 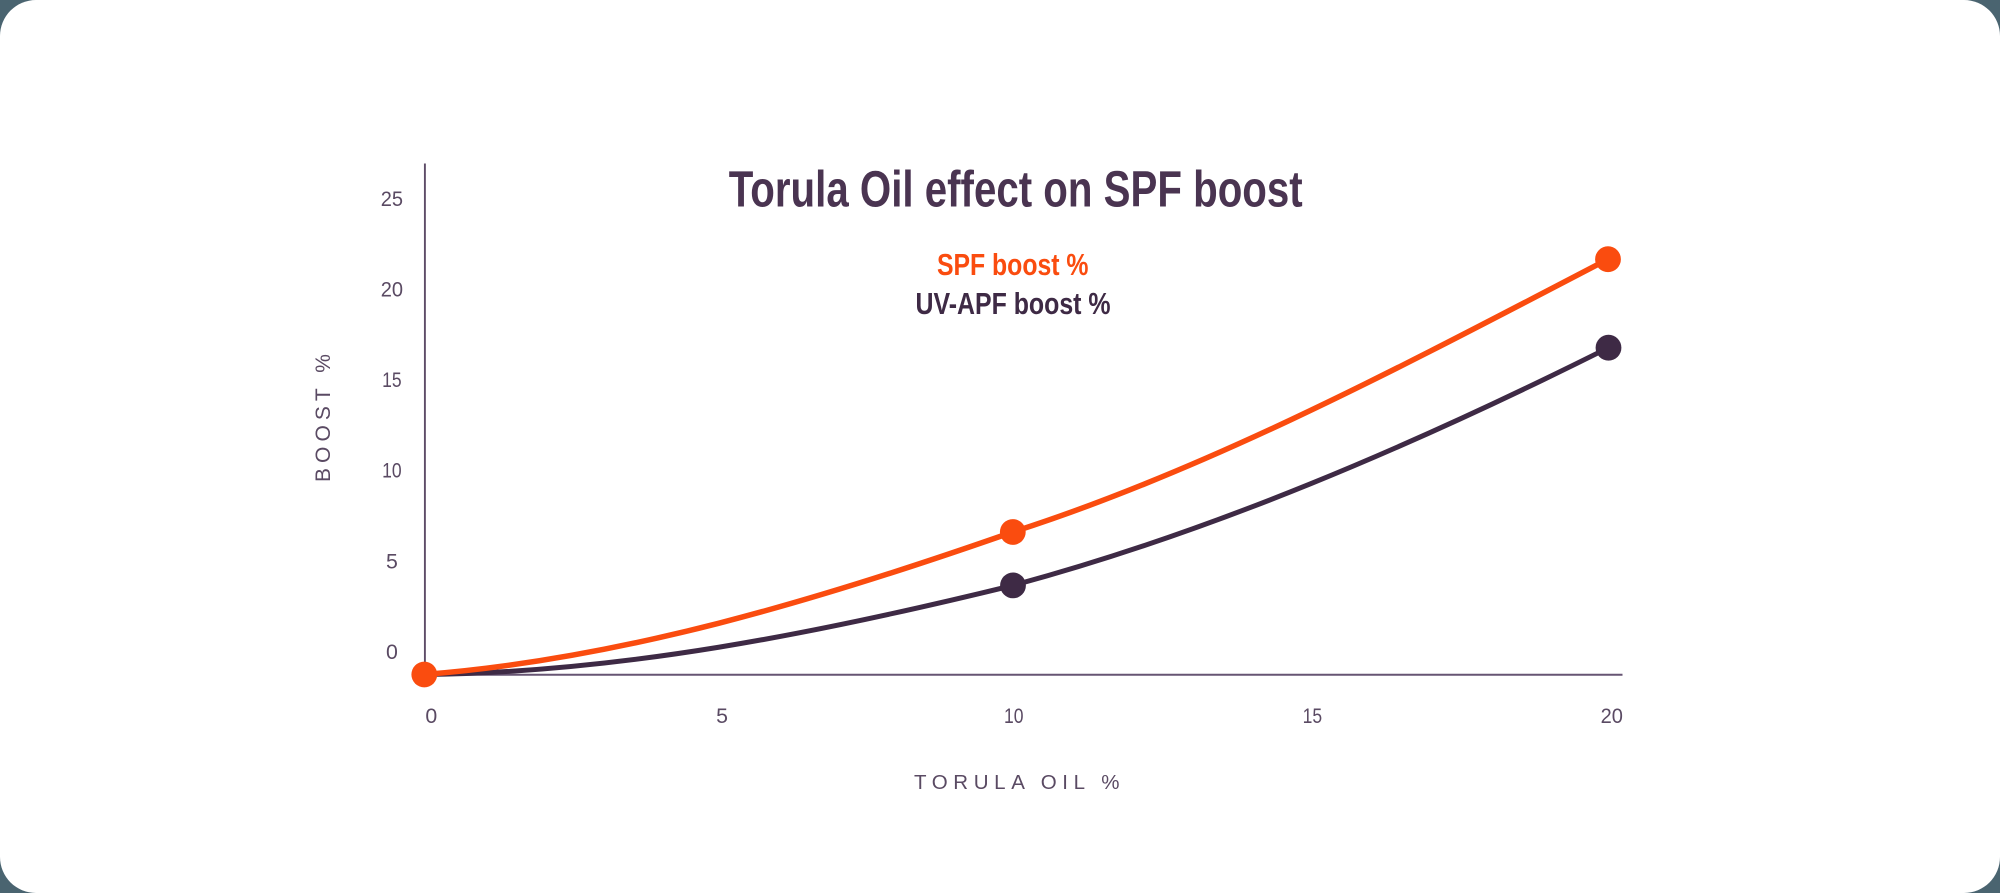 What do you see at coordinates (1016, 782) in the screenshot?
I see `svg-text: TORULA OIL %` at bounding box center [1016, 782].